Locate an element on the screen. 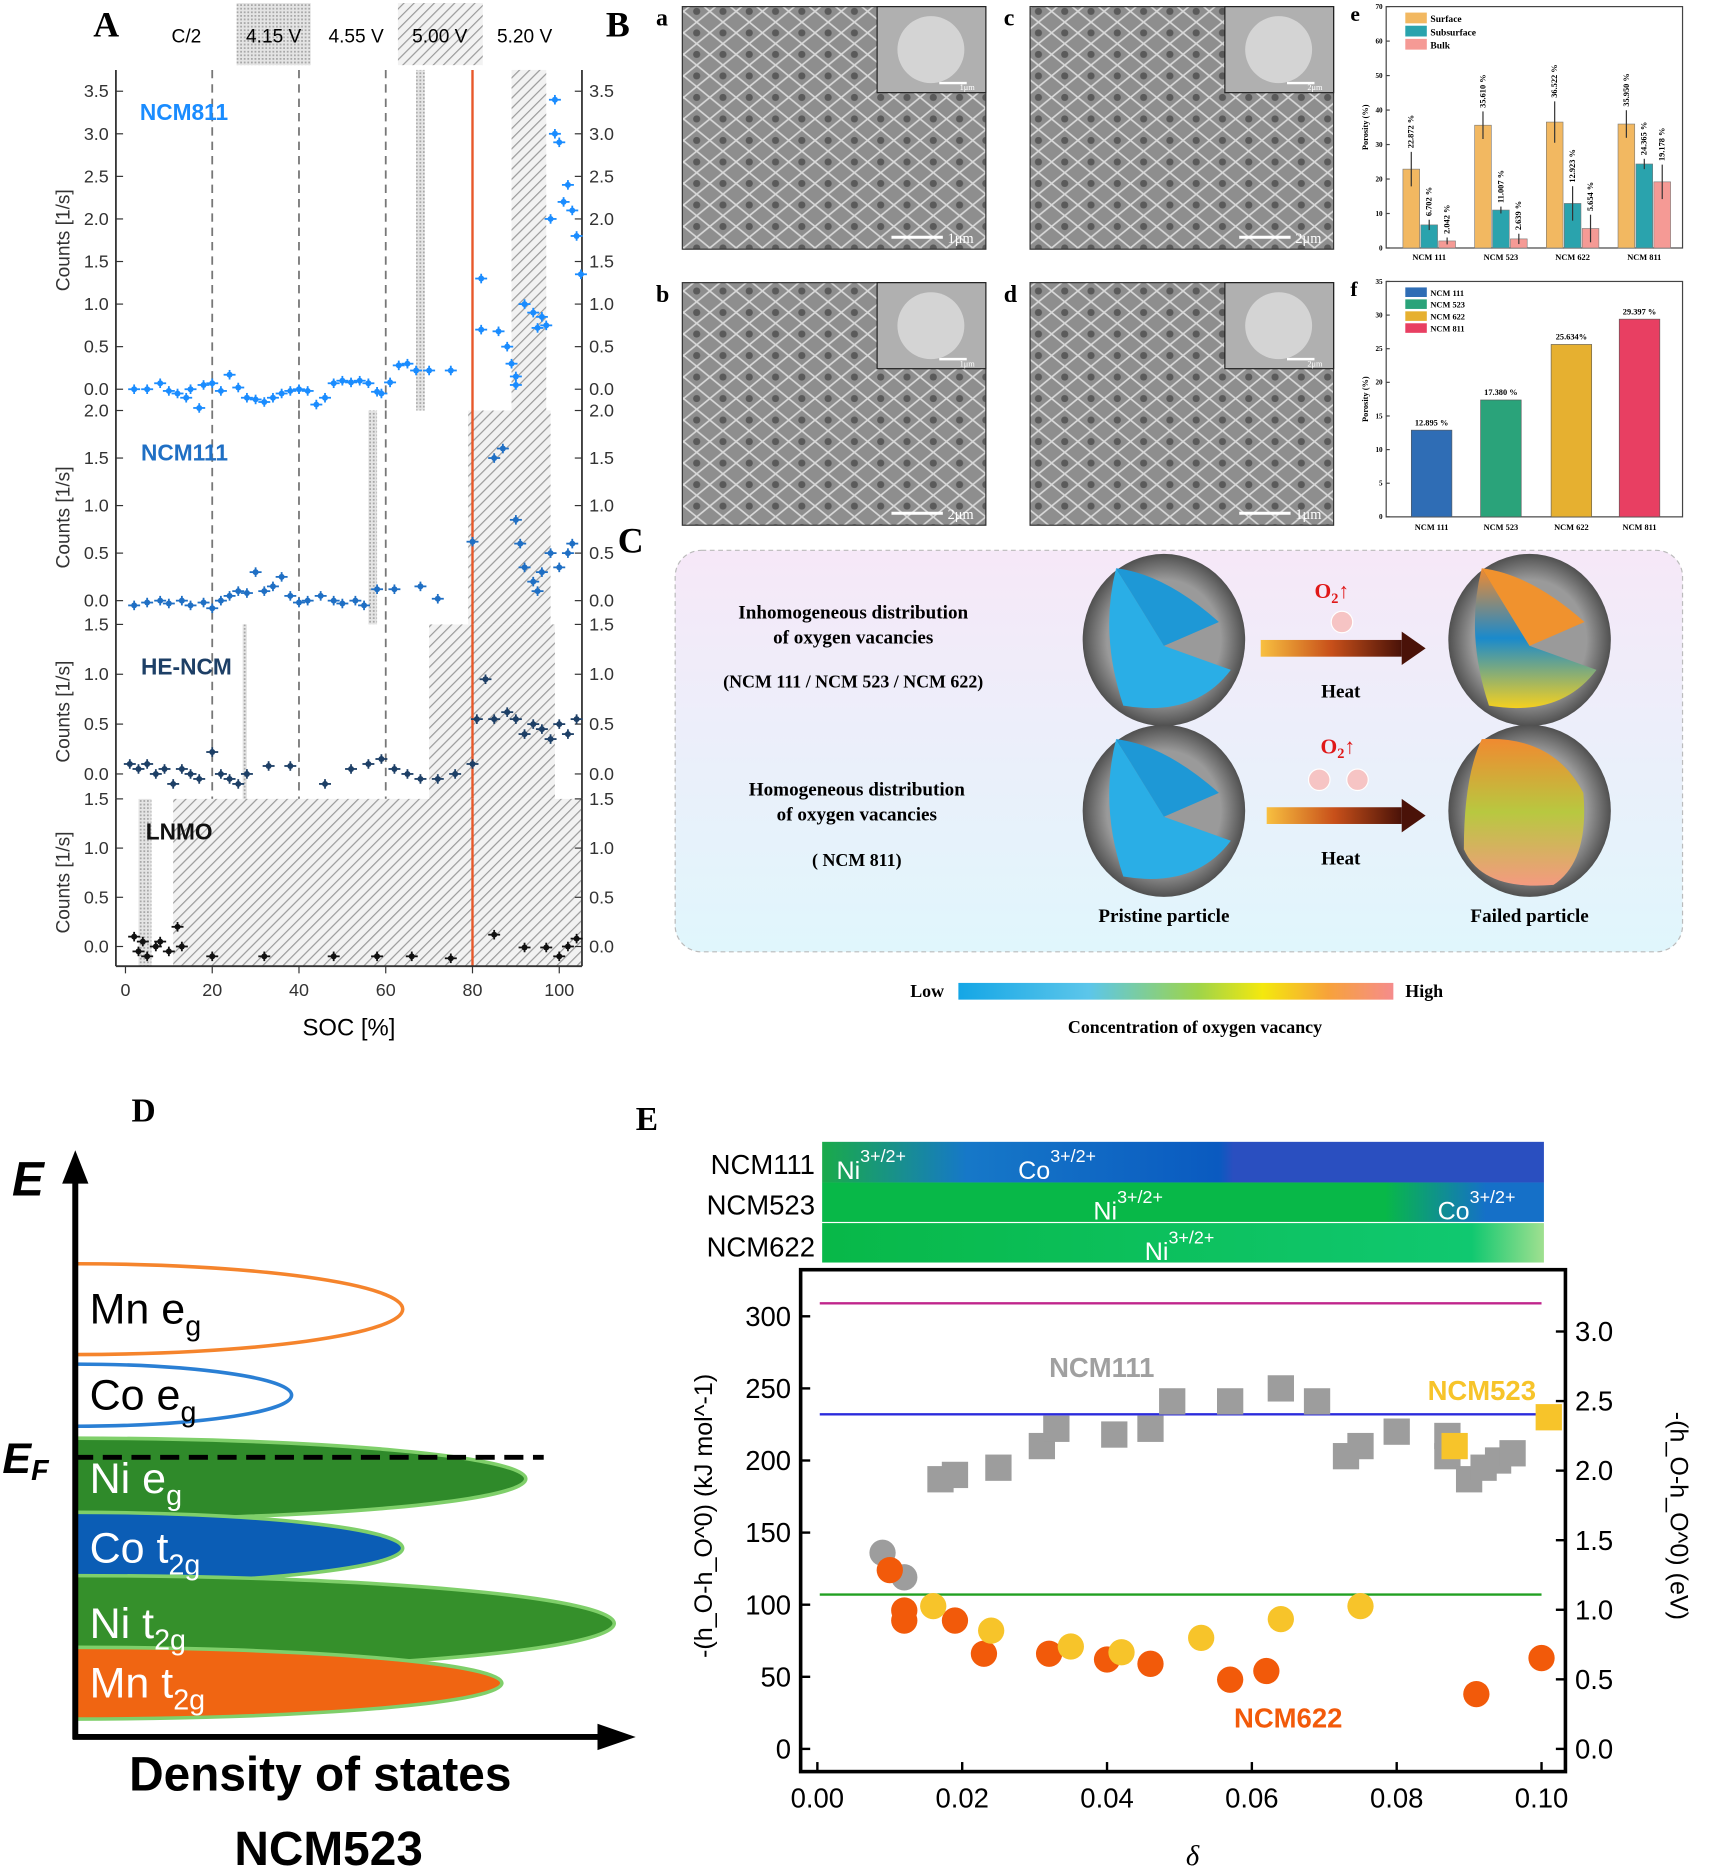 The image size is (1716, 1875). y-tick-label: 1.5 is located at coordinates (96, 624).